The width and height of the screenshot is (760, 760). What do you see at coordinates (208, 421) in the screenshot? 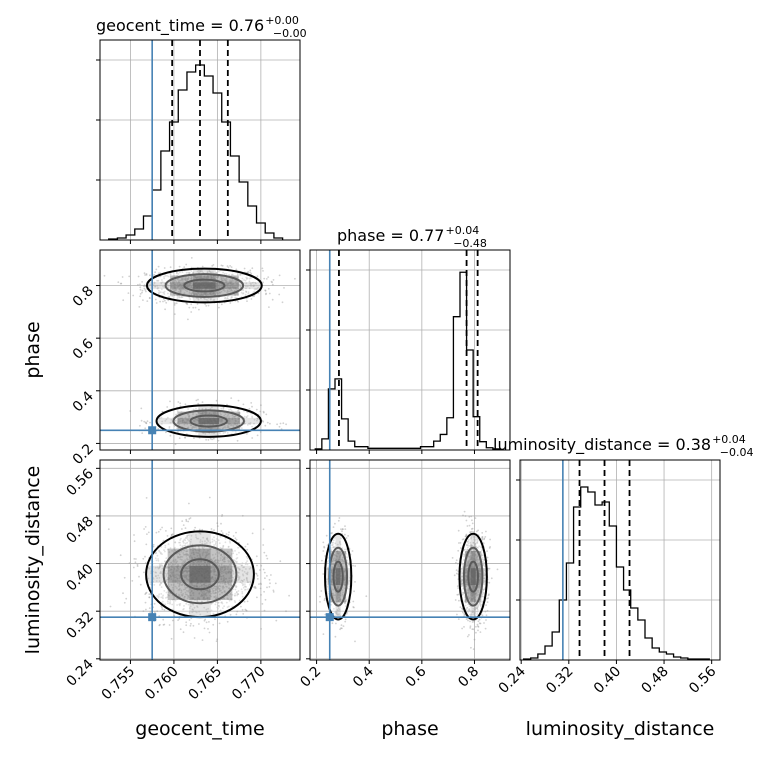
I see `contour-level` at bounding box center [208, 421].